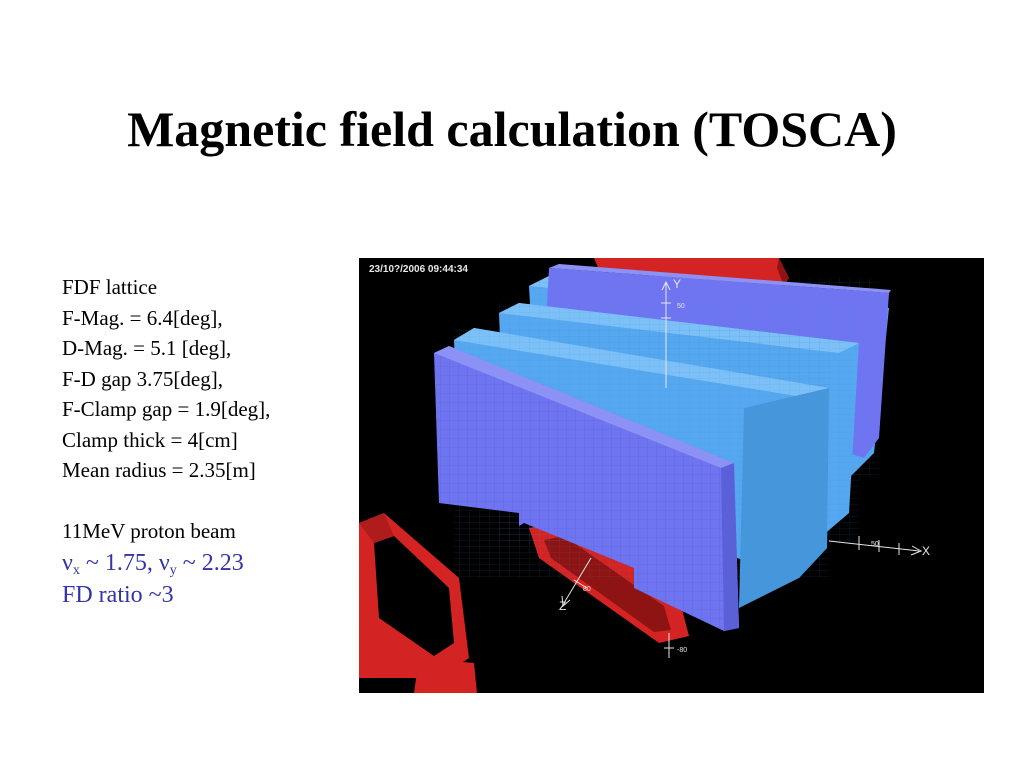 The width and height of the screenshot is (1024, 768). I want to click on clamp-left, so click(418, 603).